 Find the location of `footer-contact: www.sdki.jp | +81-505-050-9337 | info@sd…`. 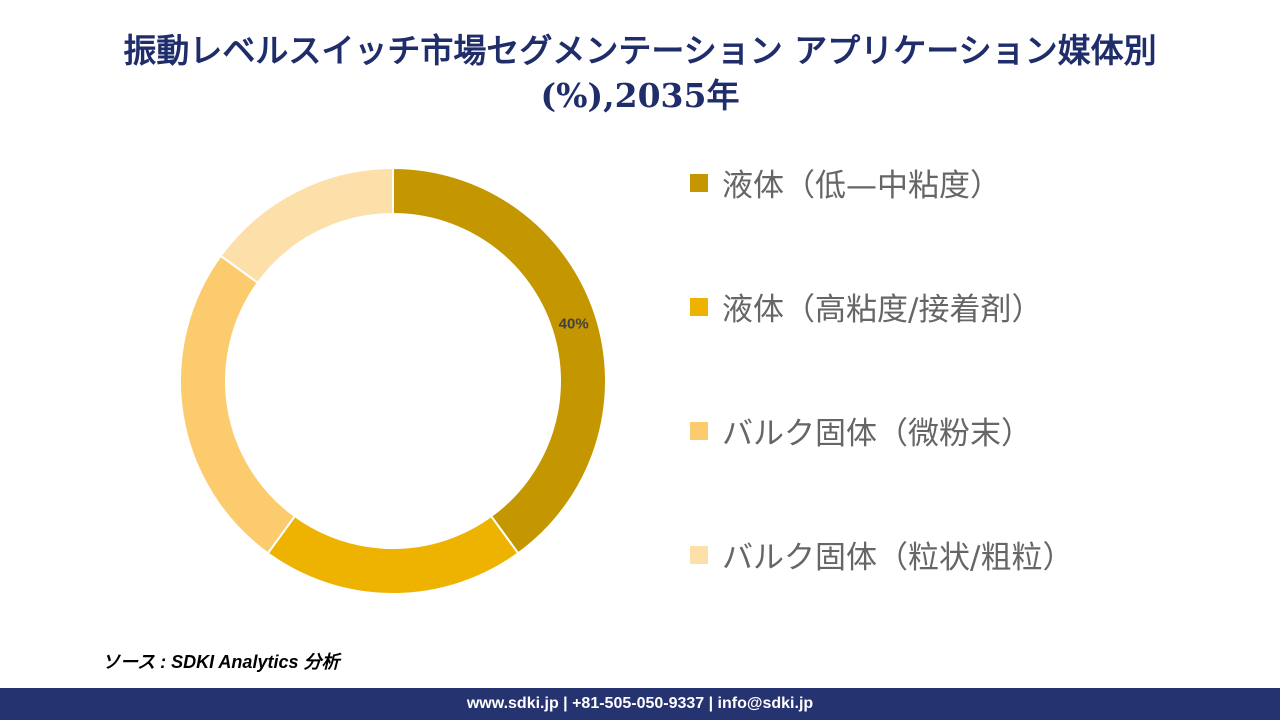

footer-contact: www.sdki.jp | +81-505-050-9337 | info@sd… is located at coordinates (640, 704).